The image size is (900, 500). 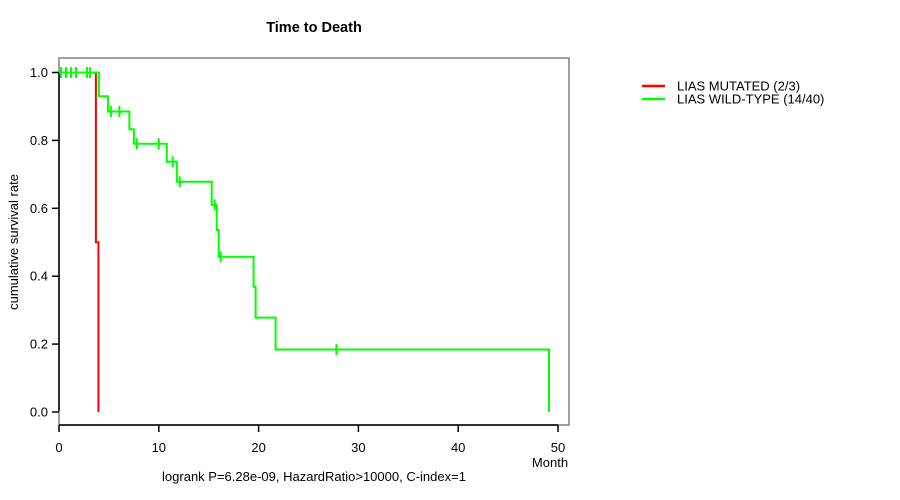 What do you see at coordinates (79, 241) in the screenshot?
I see `km-curve-mutated` at bounding box center [79, 241].